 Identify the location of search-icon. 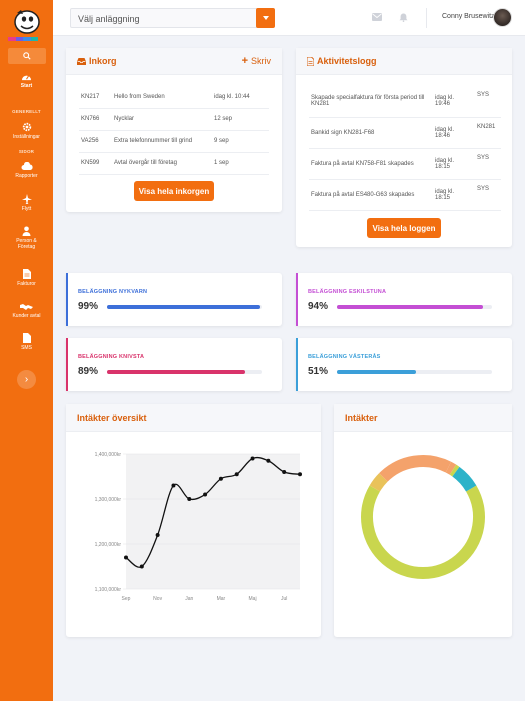
(27, 56).